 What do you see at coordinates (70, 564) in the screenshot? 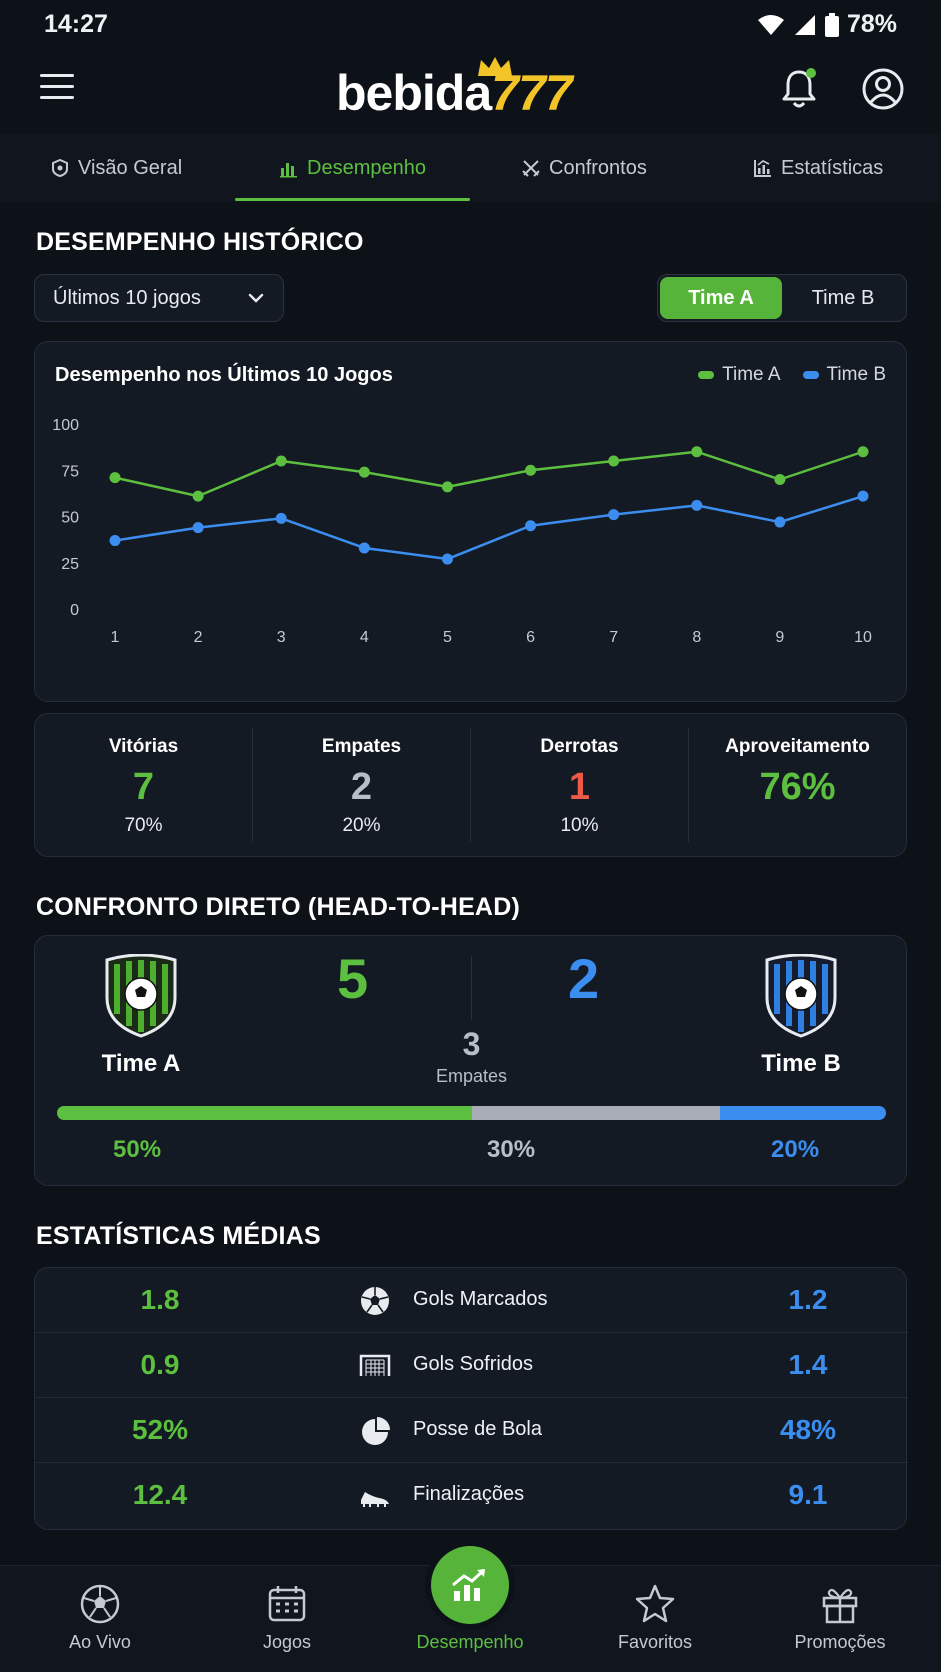
I see `y-tick-label: 25` at bounding box center [70, 564].